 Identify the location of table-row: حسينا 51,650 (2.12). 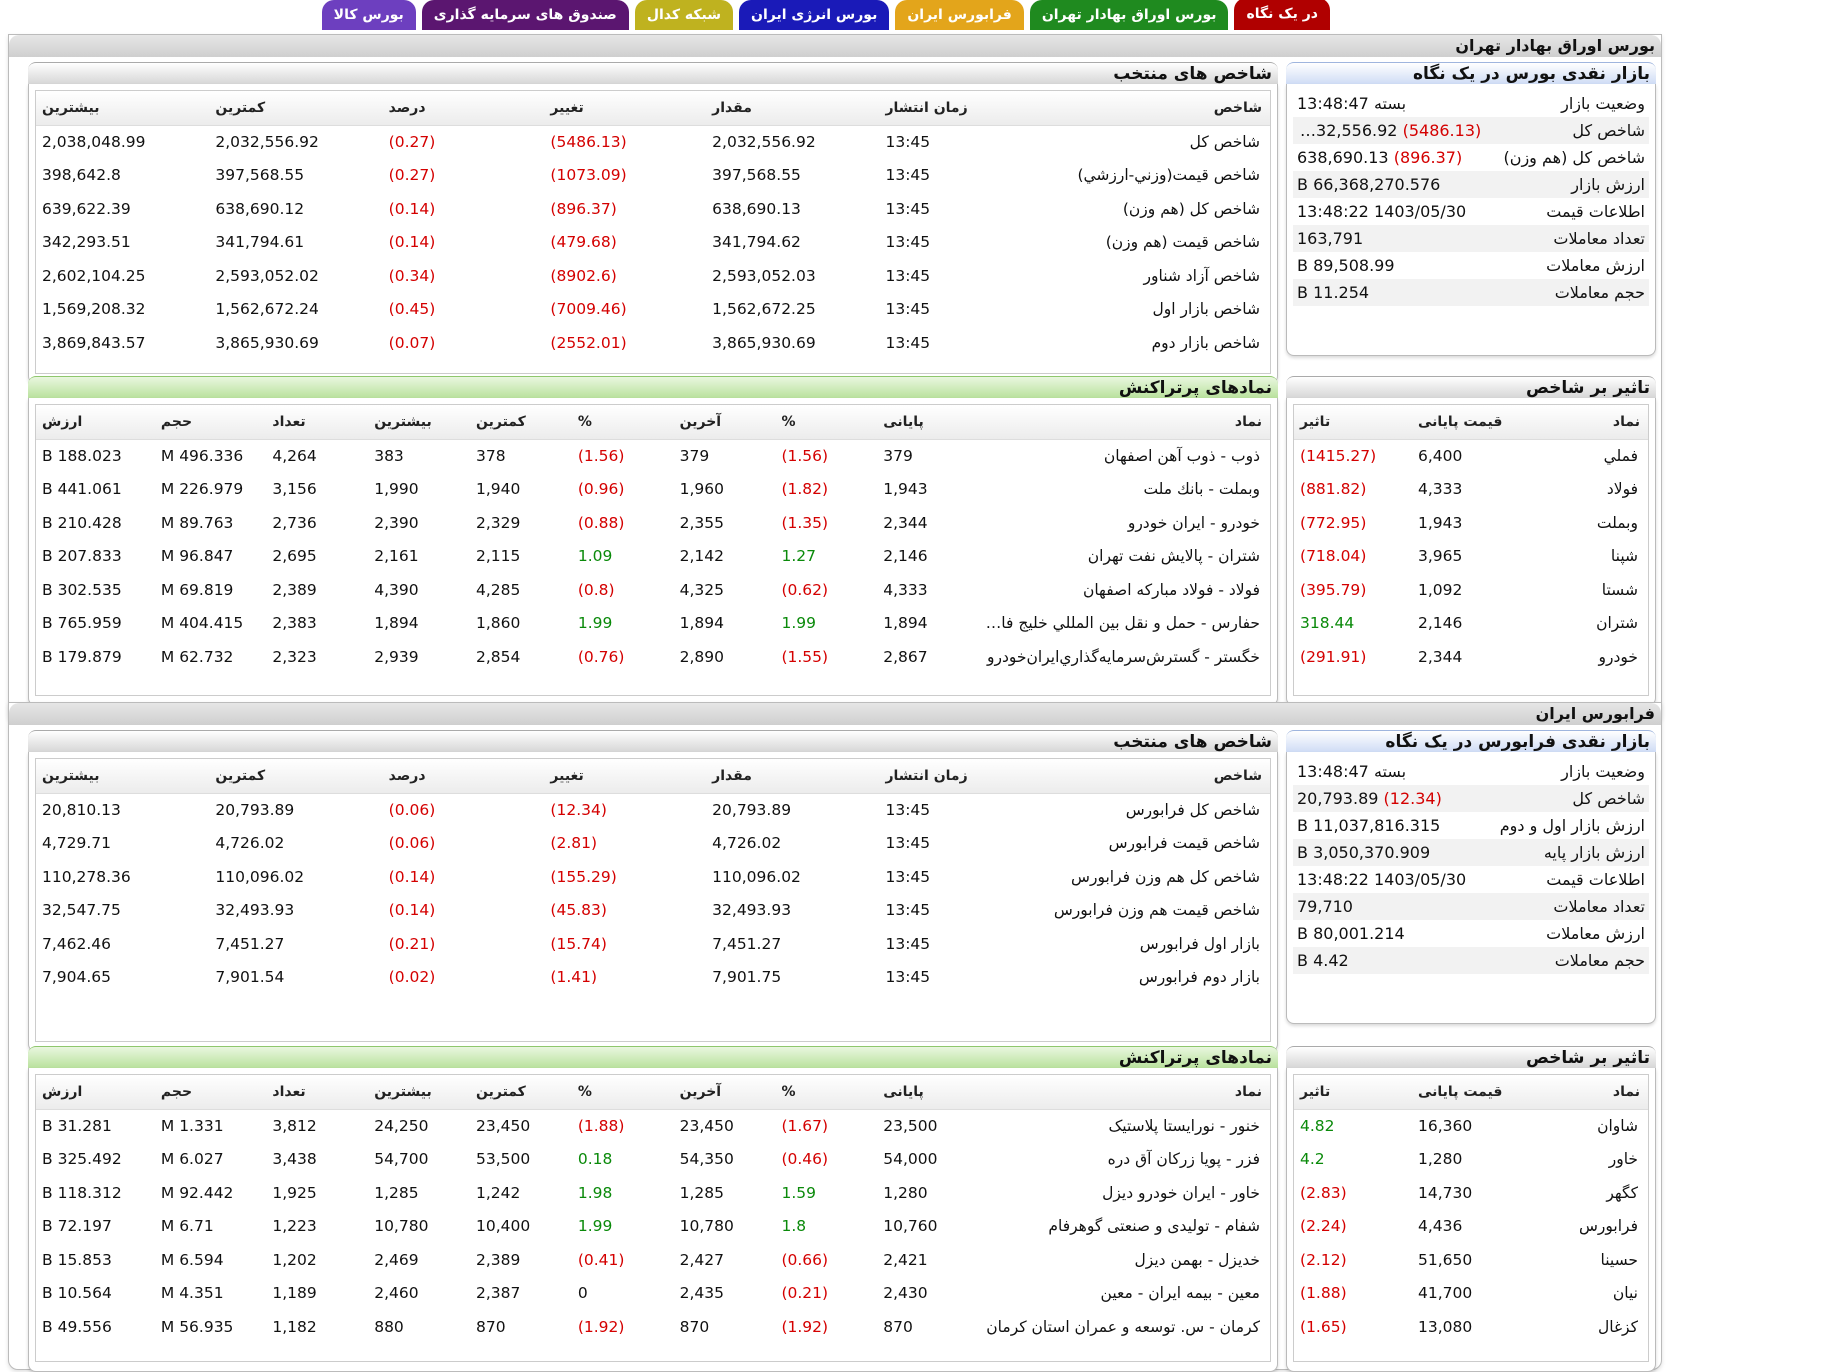
(1471, 1260).